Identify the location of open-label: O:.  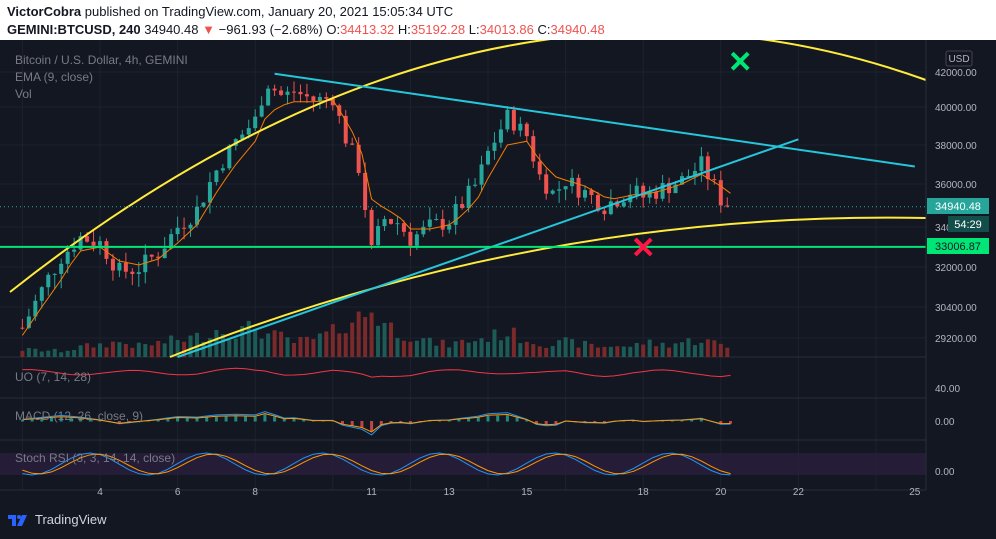
(333, 29).